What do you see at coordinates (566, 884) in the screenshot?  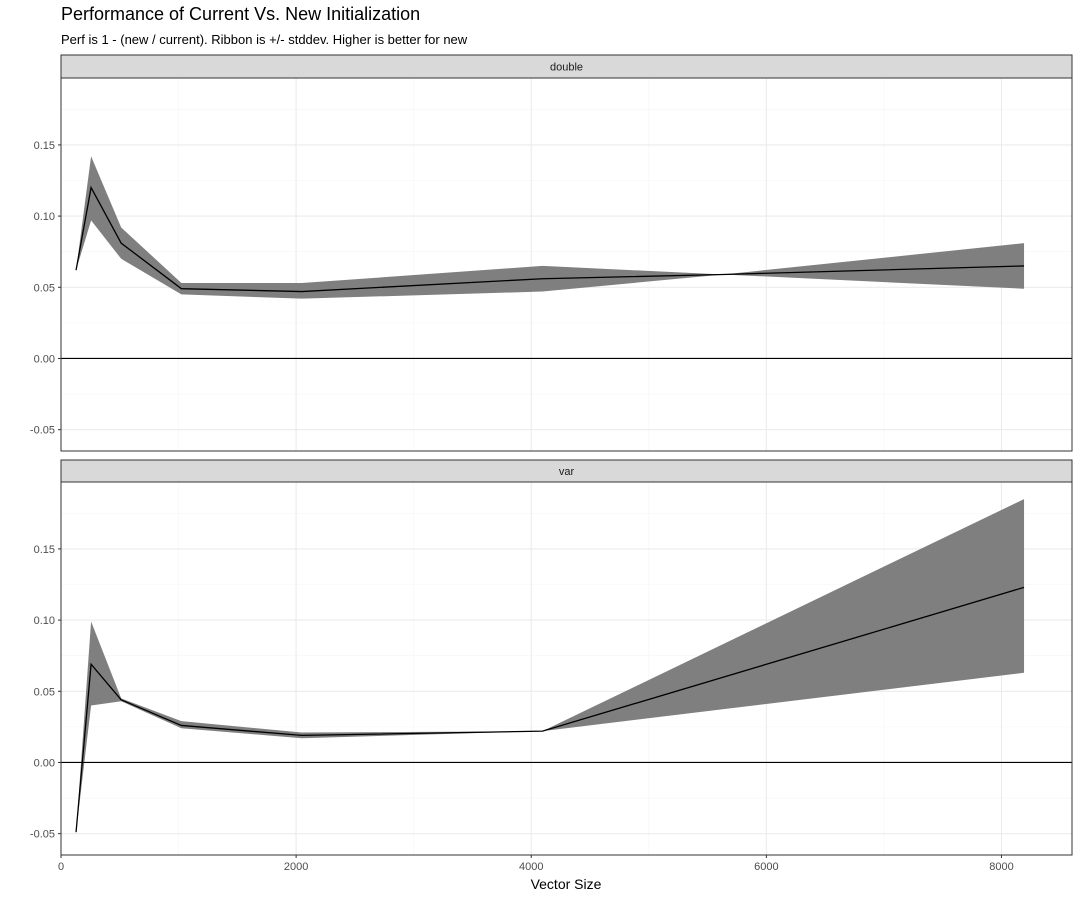 I see `x-axis-title: Vector Size` at bounding box center [566, 884].